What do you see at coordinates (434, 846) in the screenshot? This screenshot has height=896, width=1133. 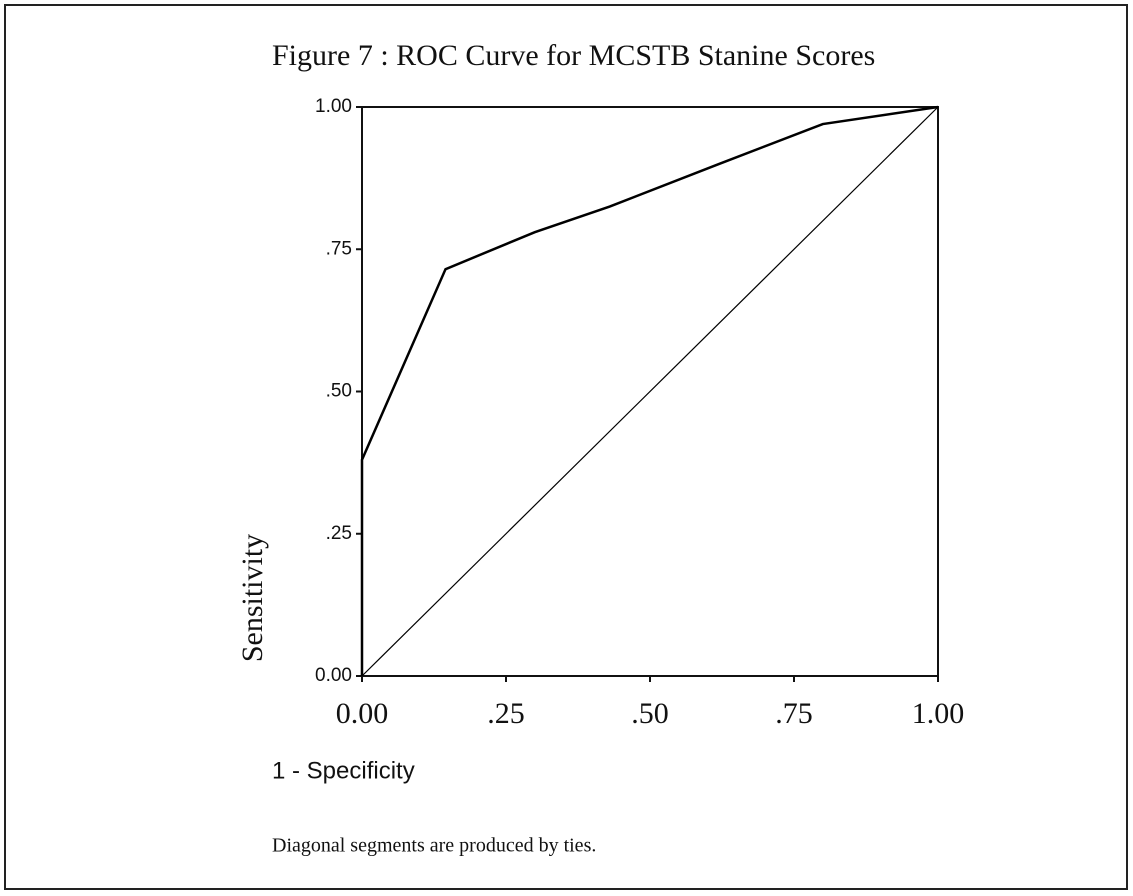 I see `note: Diagonal segments are produced by ties.` at bounding box center [434, 846].